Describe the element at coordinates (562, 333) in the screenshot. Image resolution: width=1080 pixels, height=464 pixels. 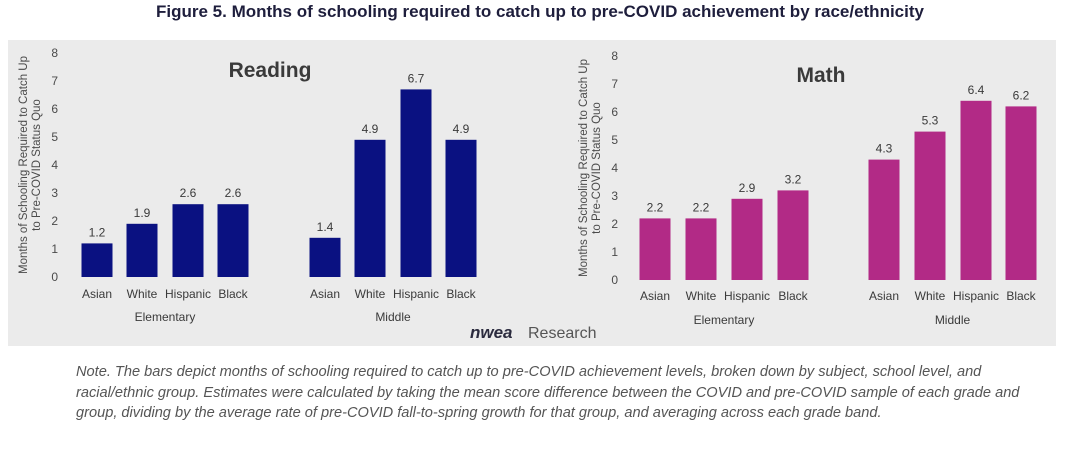
I see `research-label: Research` at that location.